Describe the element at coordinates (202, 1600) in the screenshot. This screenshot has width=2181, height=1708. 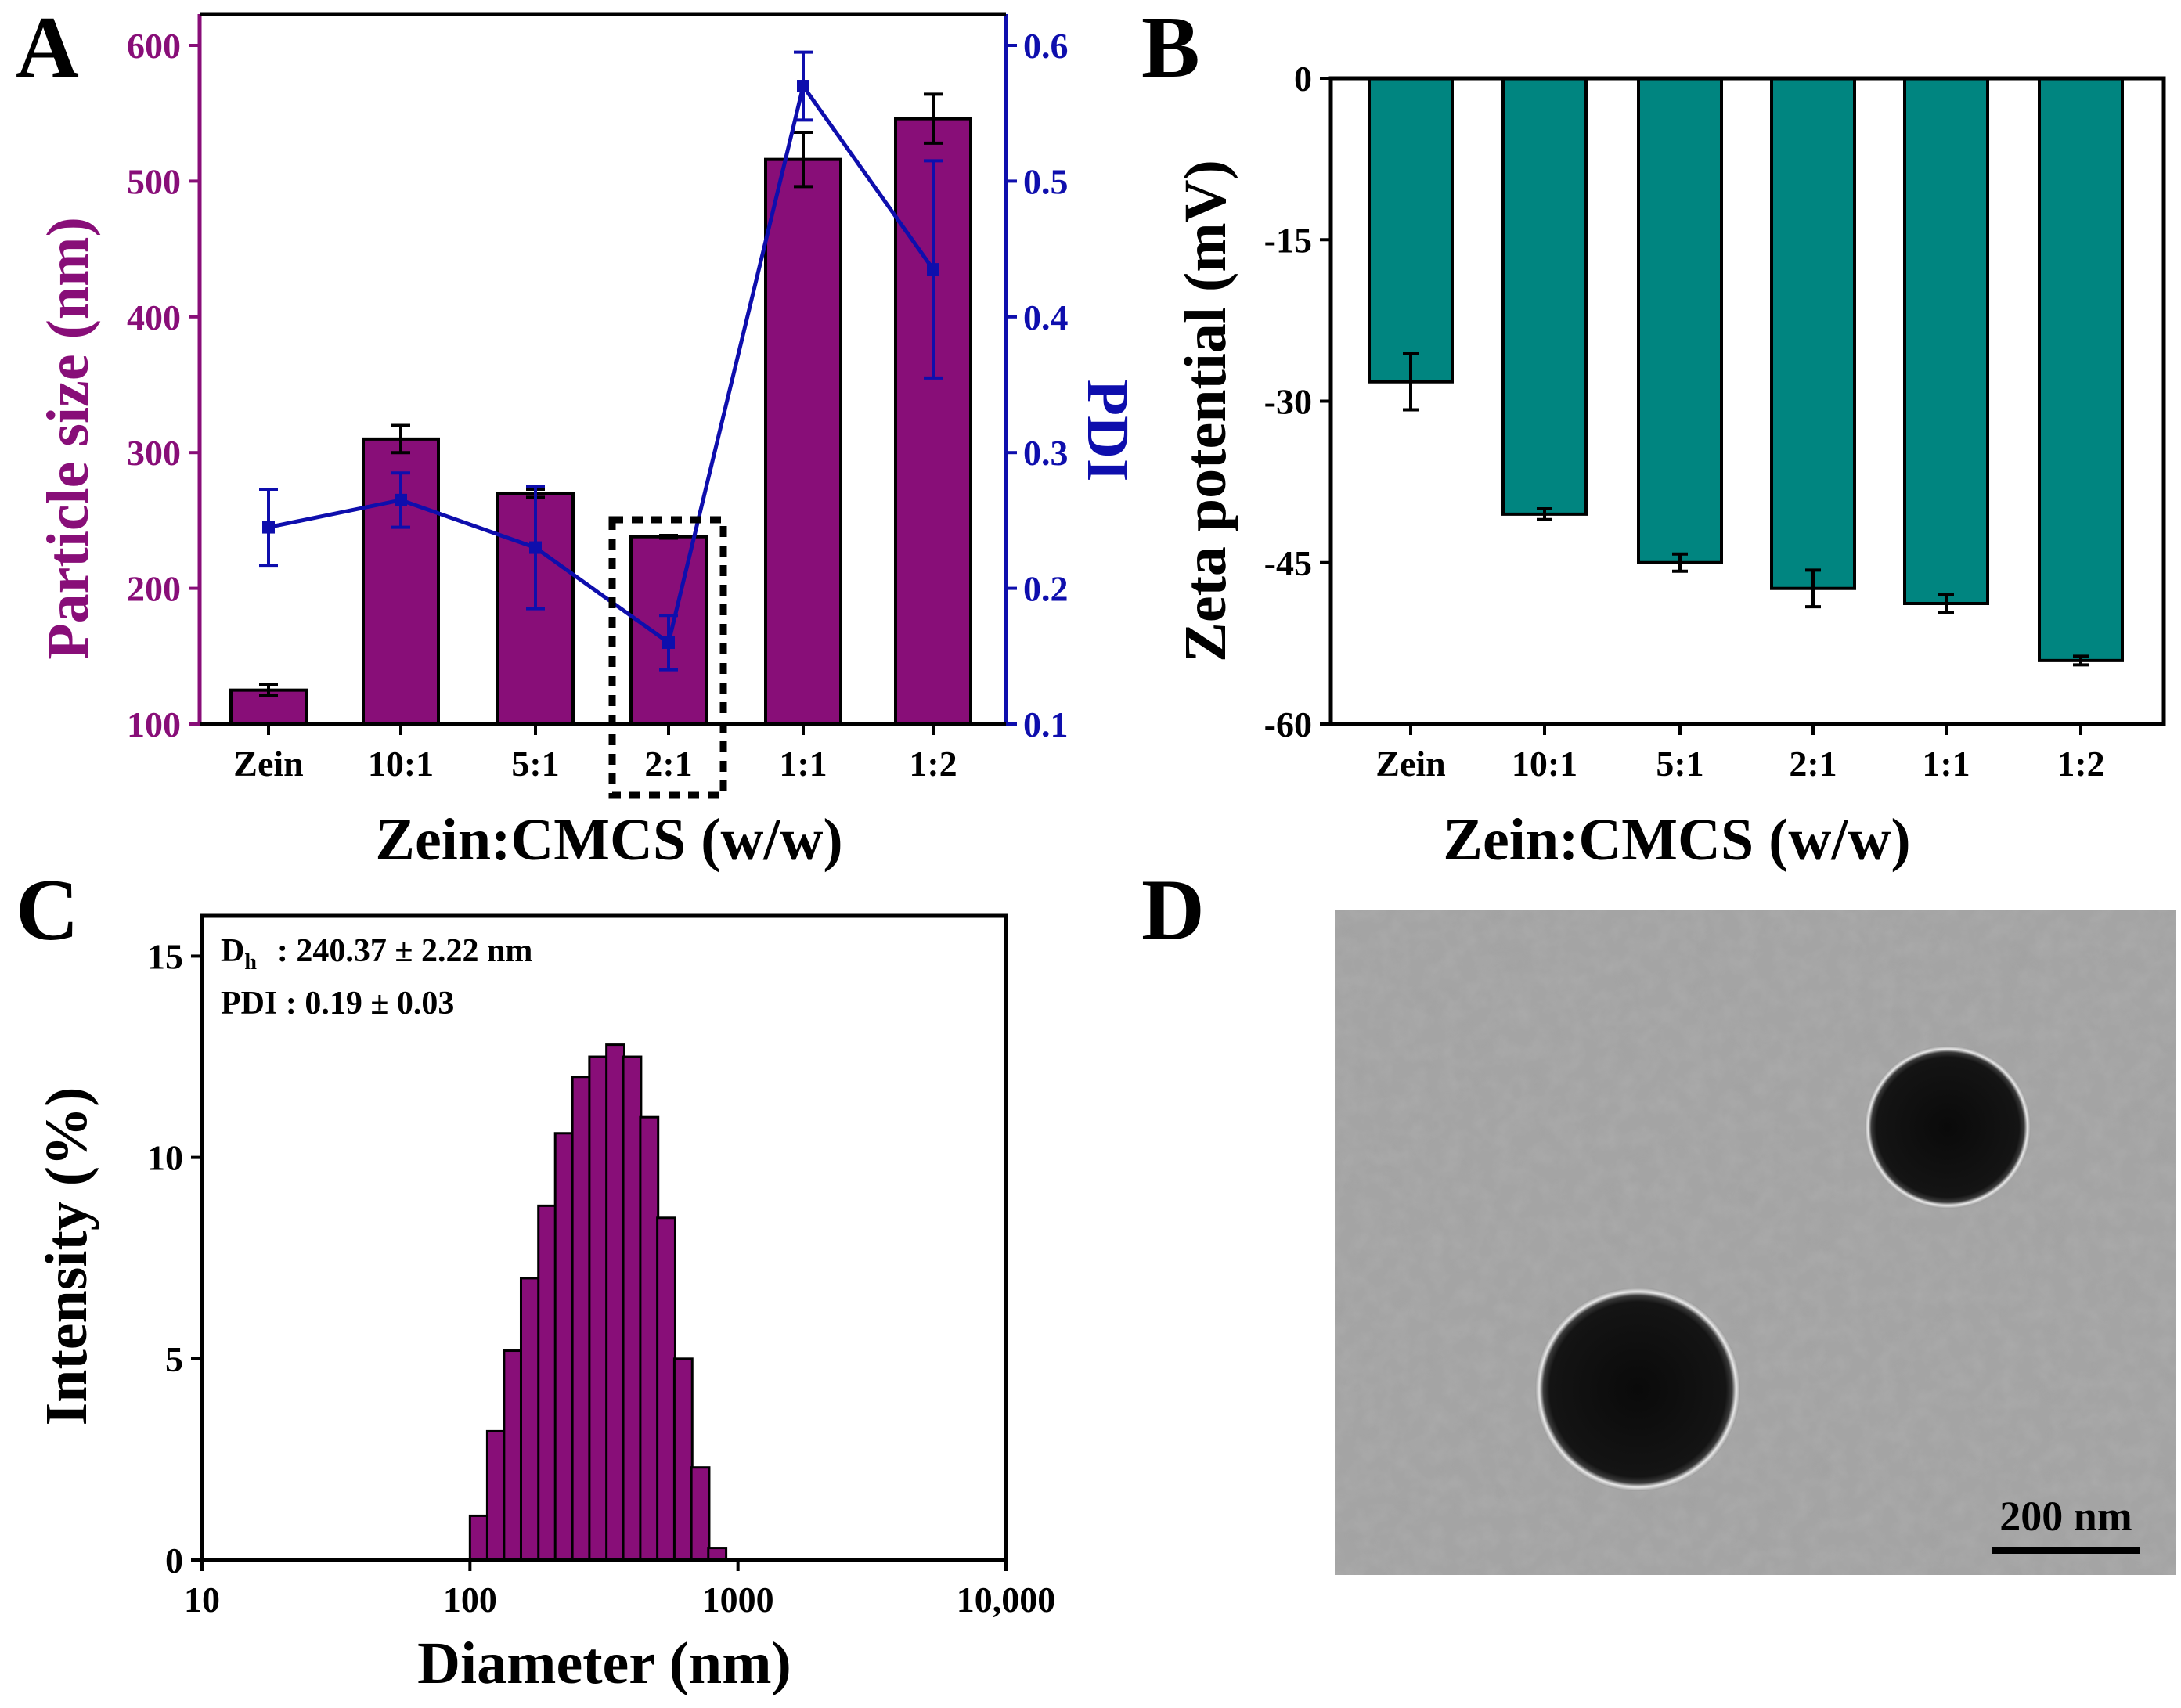
I see `x-tick-label-c-0: 10` at that location.